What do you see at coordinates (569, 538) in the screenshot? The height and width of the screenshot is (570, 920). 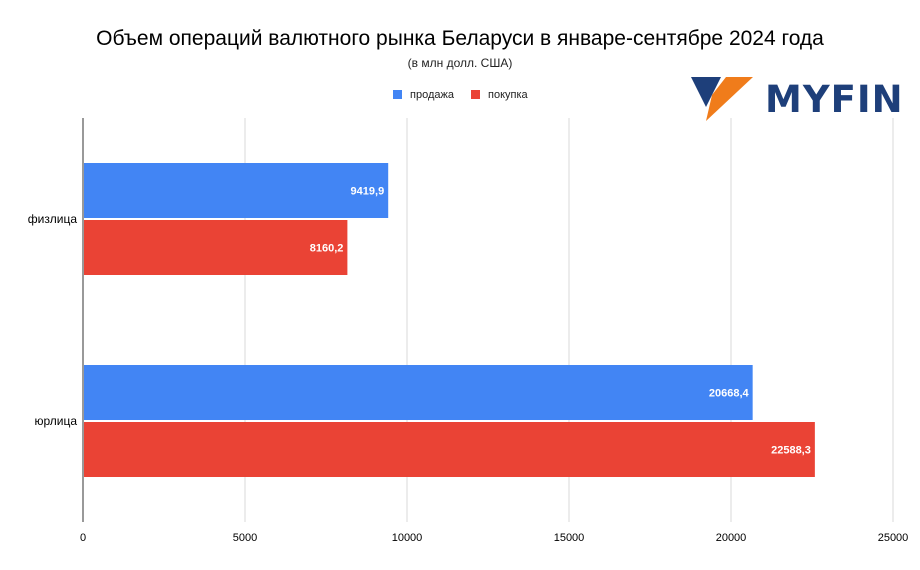 I see `x-tick-label: 15000` at bounding box center [569, 538].